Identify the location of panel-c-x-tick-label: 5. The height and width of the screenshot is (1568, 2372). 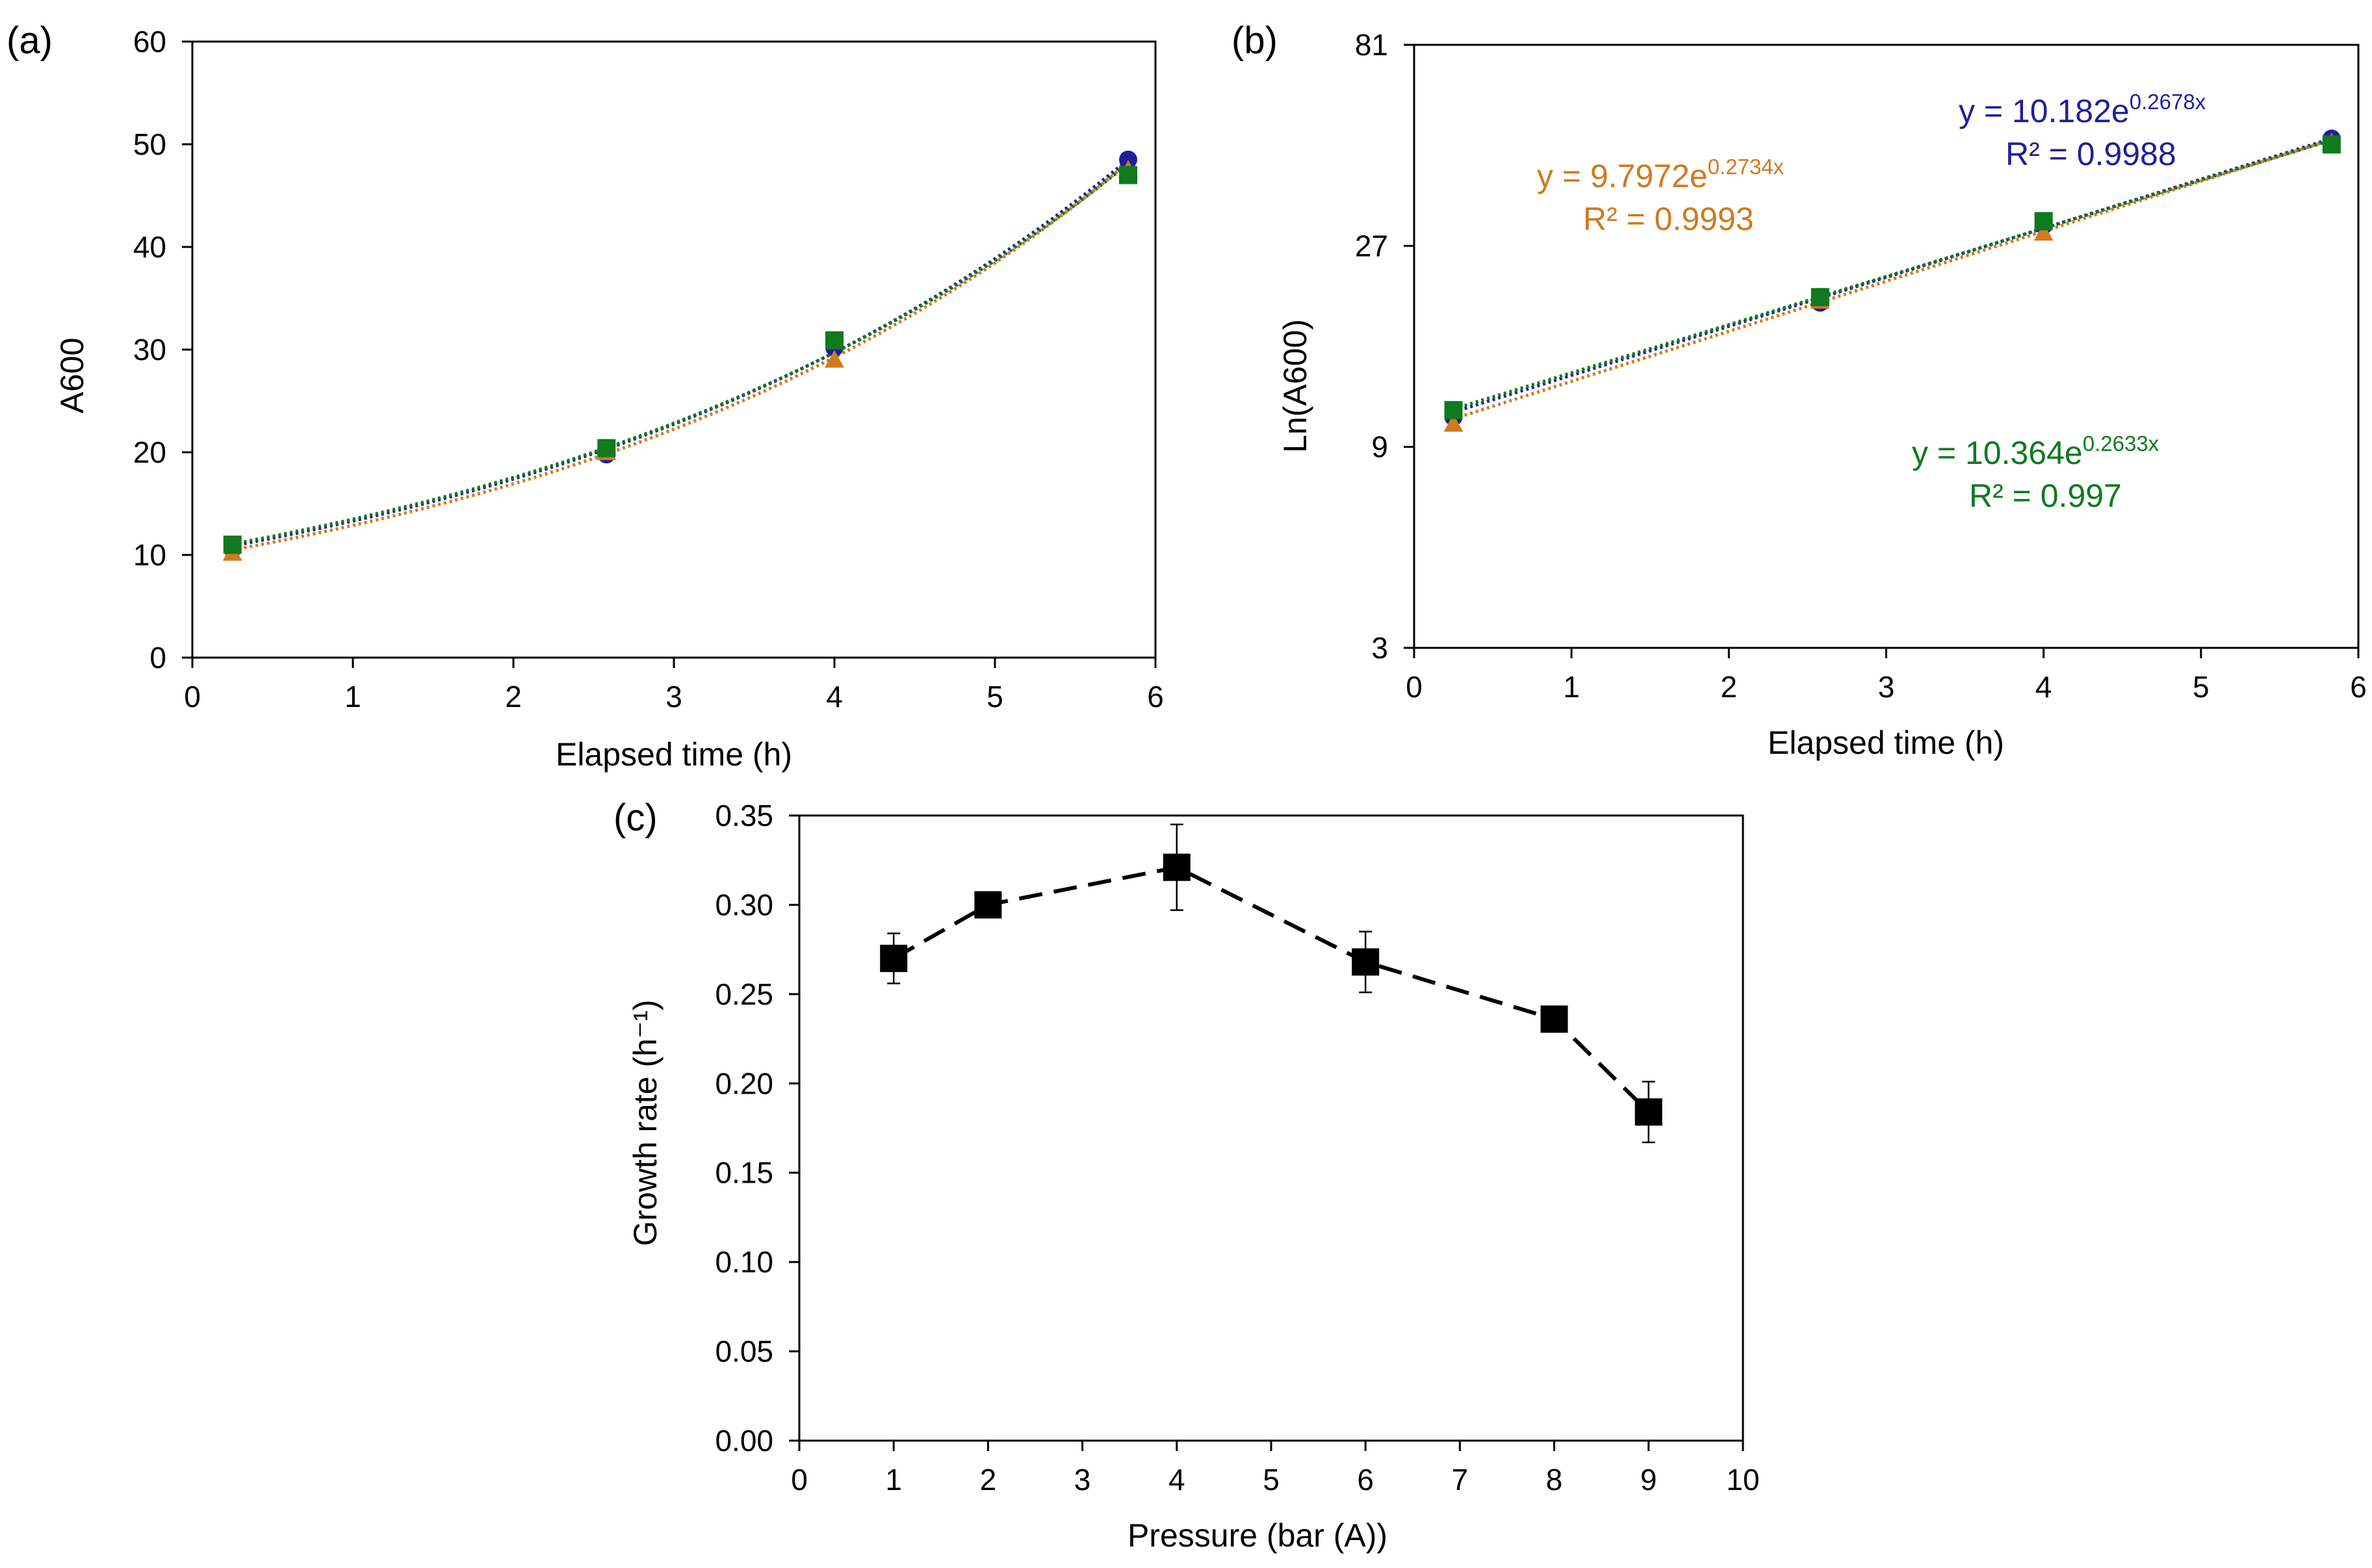
(1271, 1480).